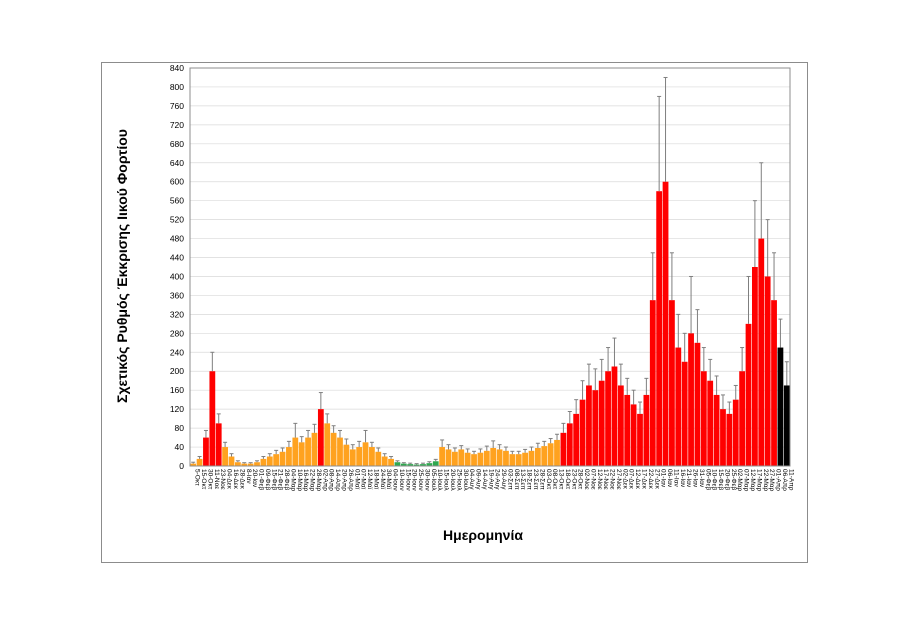 The height and width of the screenshot is (635, 900). Describe the element at coordinates (675, 478) in the screenshot. I see `x-tick-label: 11-Ιαν` at that location.